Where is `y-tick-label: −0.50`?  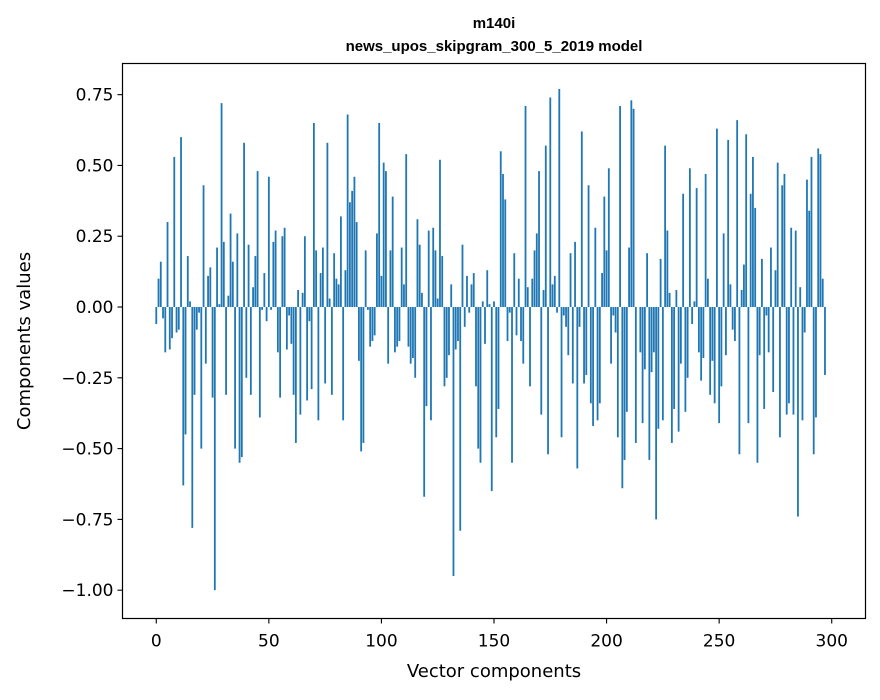
y-tick-label: −0.50 is located at coordinates (87, 450).